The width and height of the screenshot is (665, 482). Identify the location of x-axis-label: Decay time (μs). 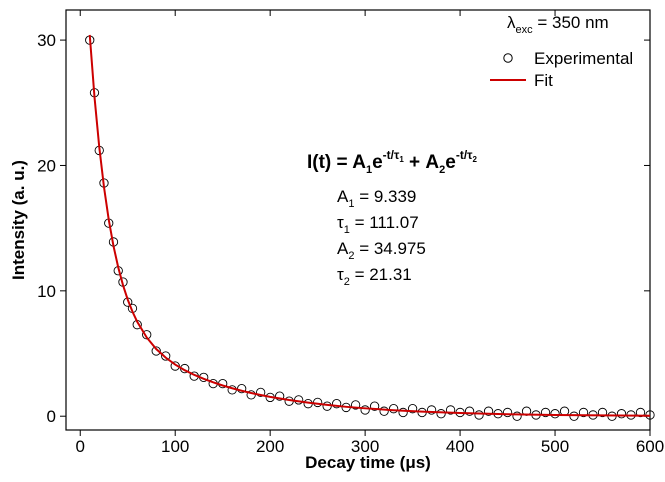
(368, 462).